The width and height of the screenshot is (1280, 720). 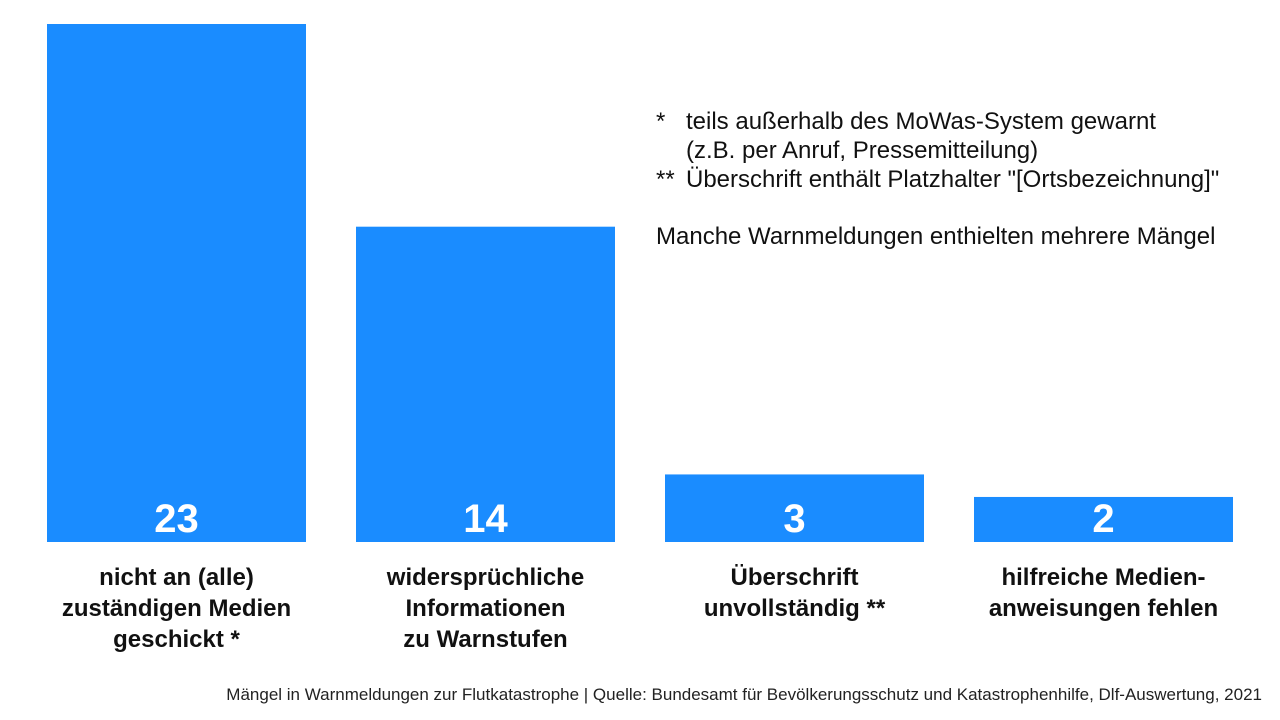 I want to click on category-label-2-line-3: zu Warnstufen, so click(x=485, y=639).